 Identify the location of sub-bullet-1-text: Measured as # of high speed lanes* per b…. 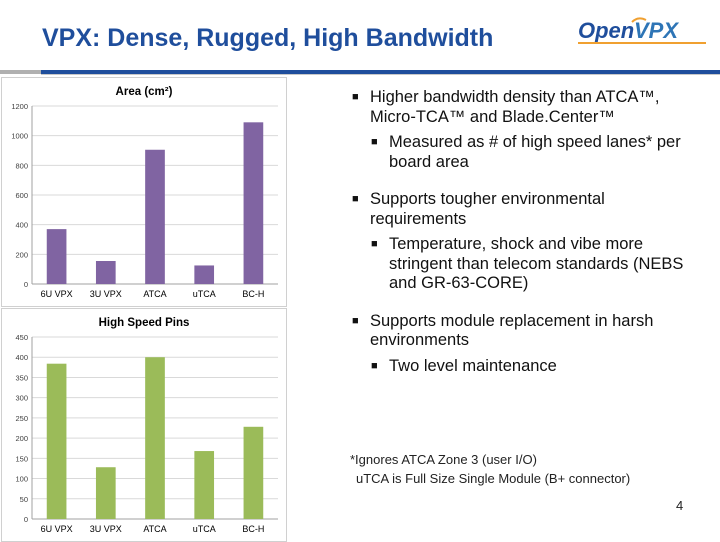
(535, 152).